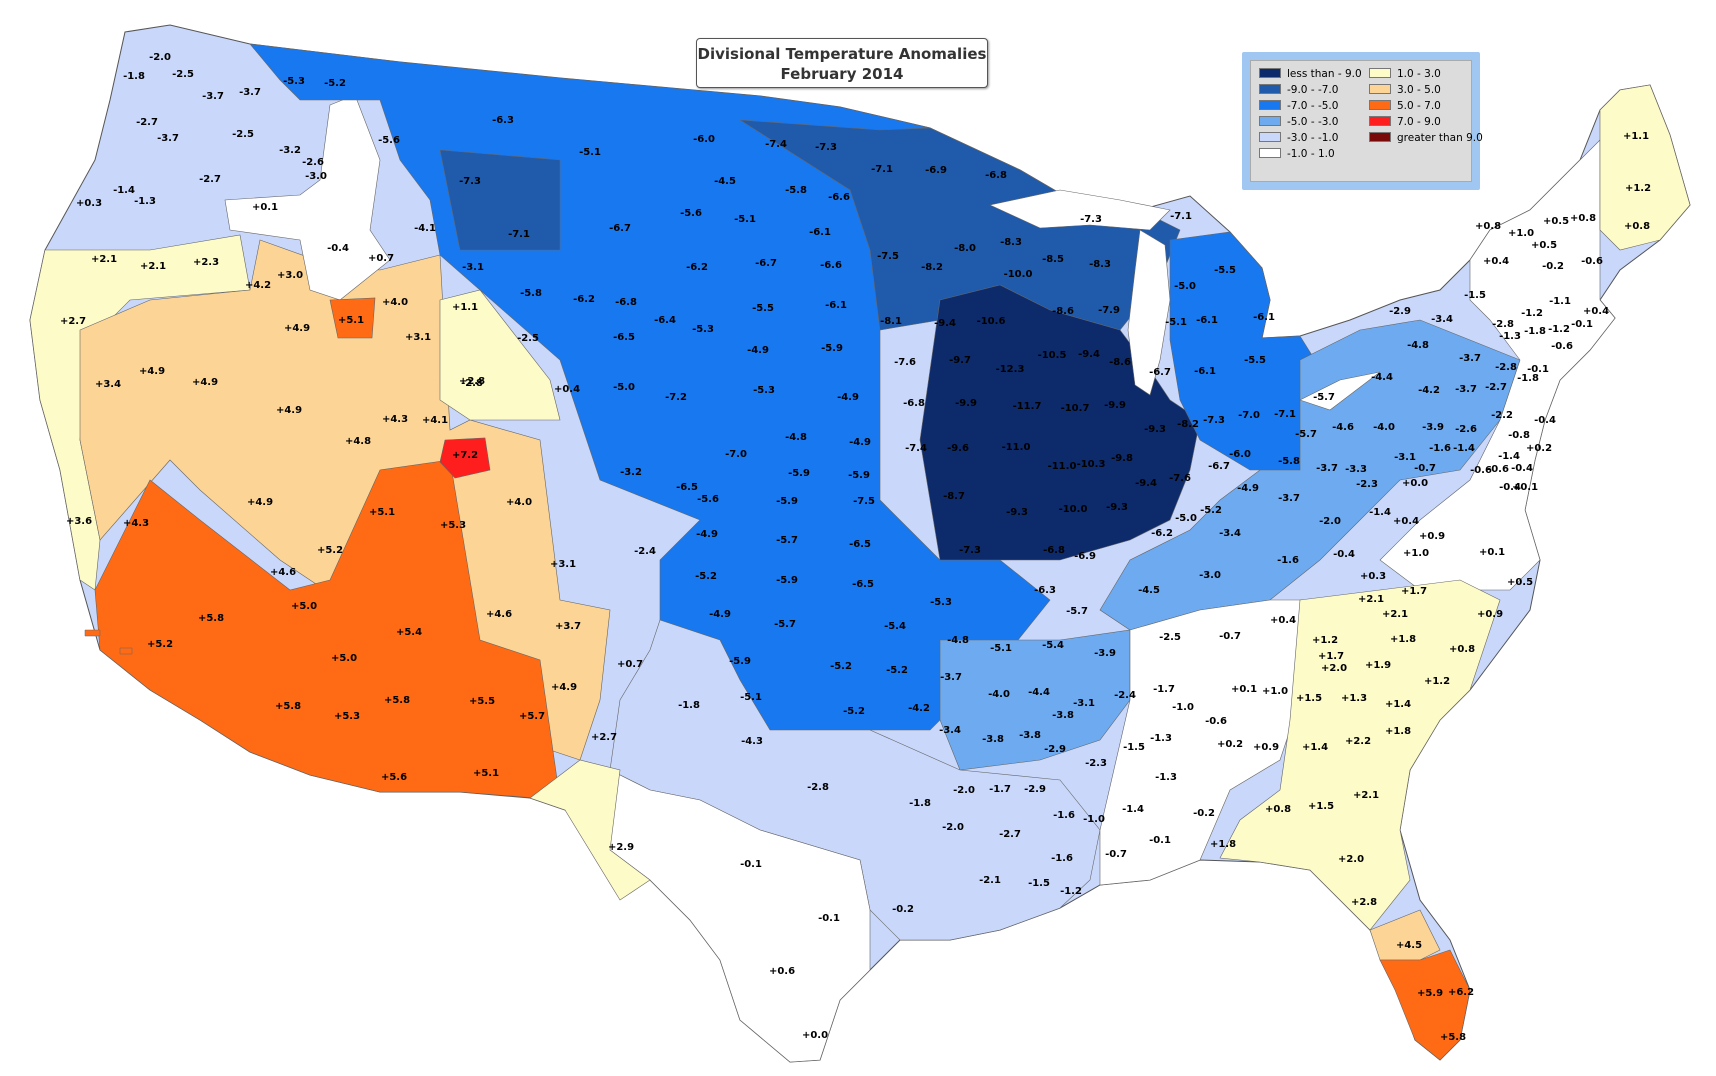 Image resolution: width=1716 pixels, height=1076 pixels. Describe the element at coordinates (818, 787) in the screenshot. I see `anomaly-value: -2.8` at that location.